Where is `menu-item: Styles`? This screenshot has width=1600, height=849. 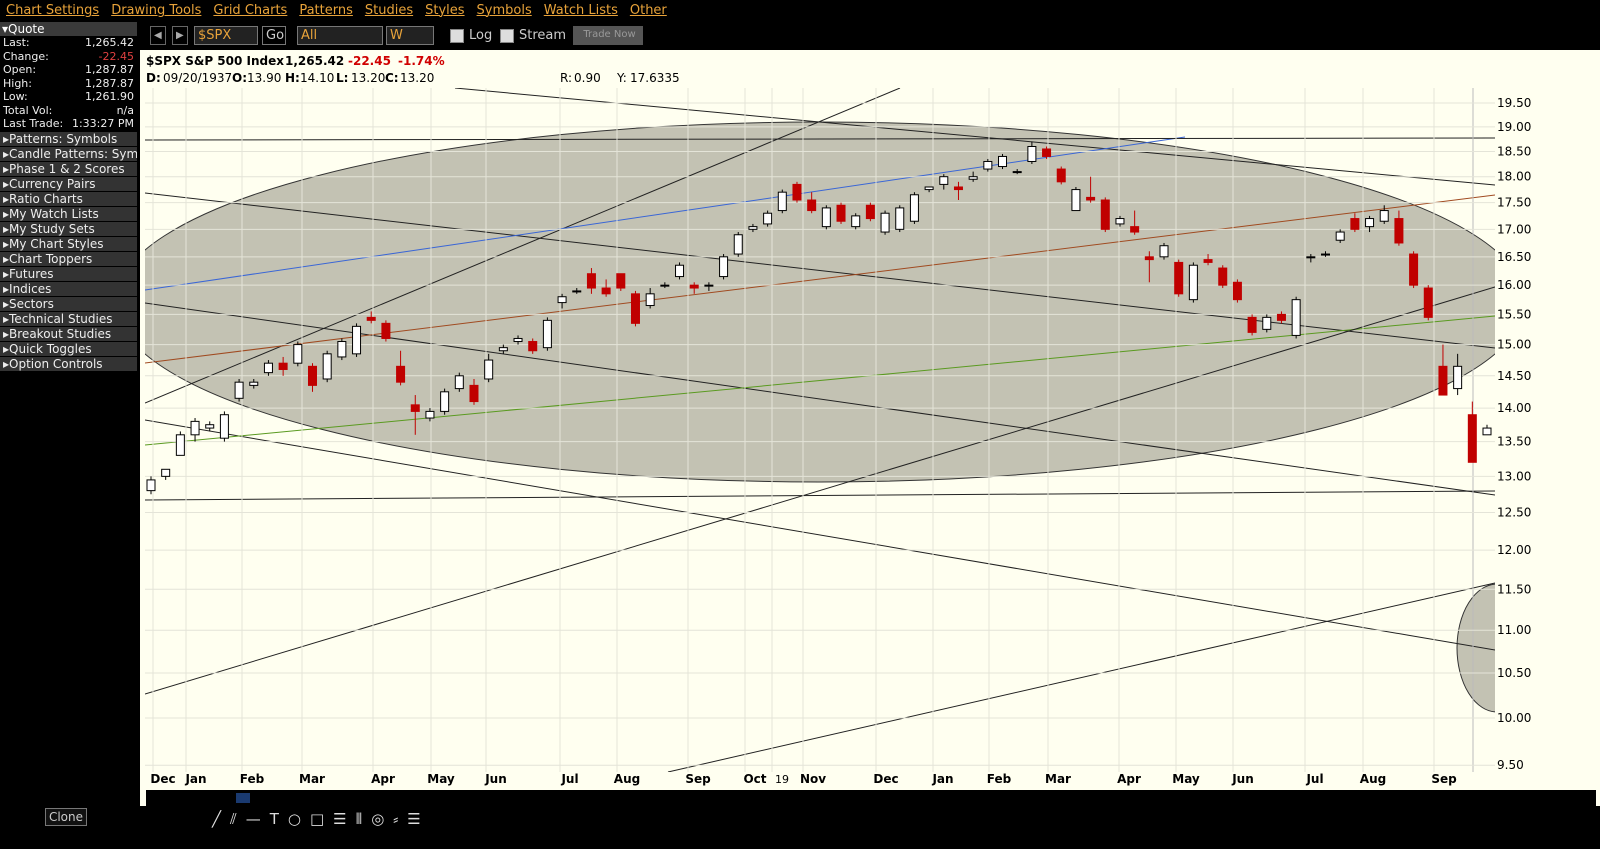
menu-item: Styles is located at coordinates (445, 10).